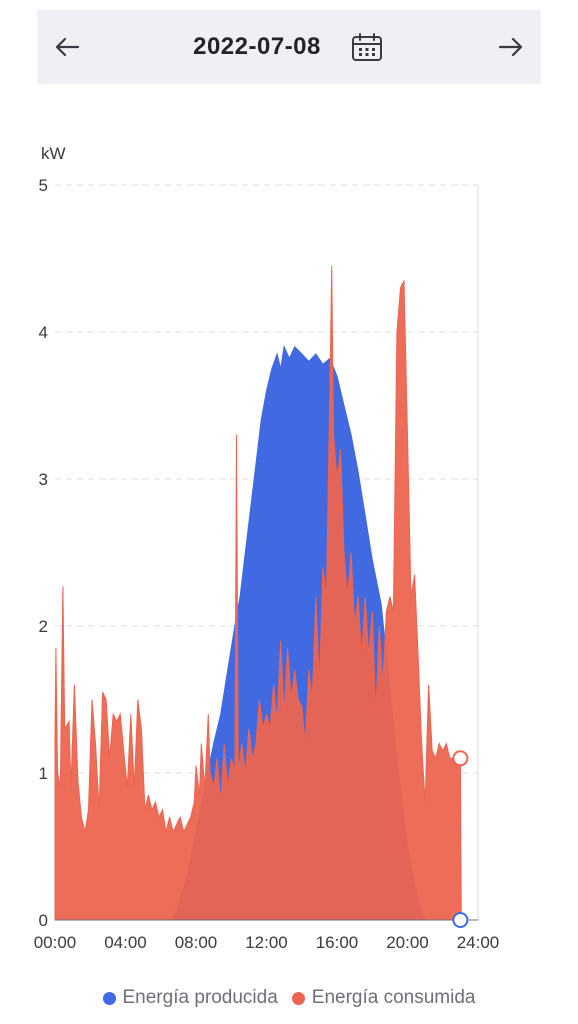 The height and width of the screenshot is (1024, 578). Describe the element at coordinates (43, 332) in the screenshot. I see `y-tick-label: 4` at that location.